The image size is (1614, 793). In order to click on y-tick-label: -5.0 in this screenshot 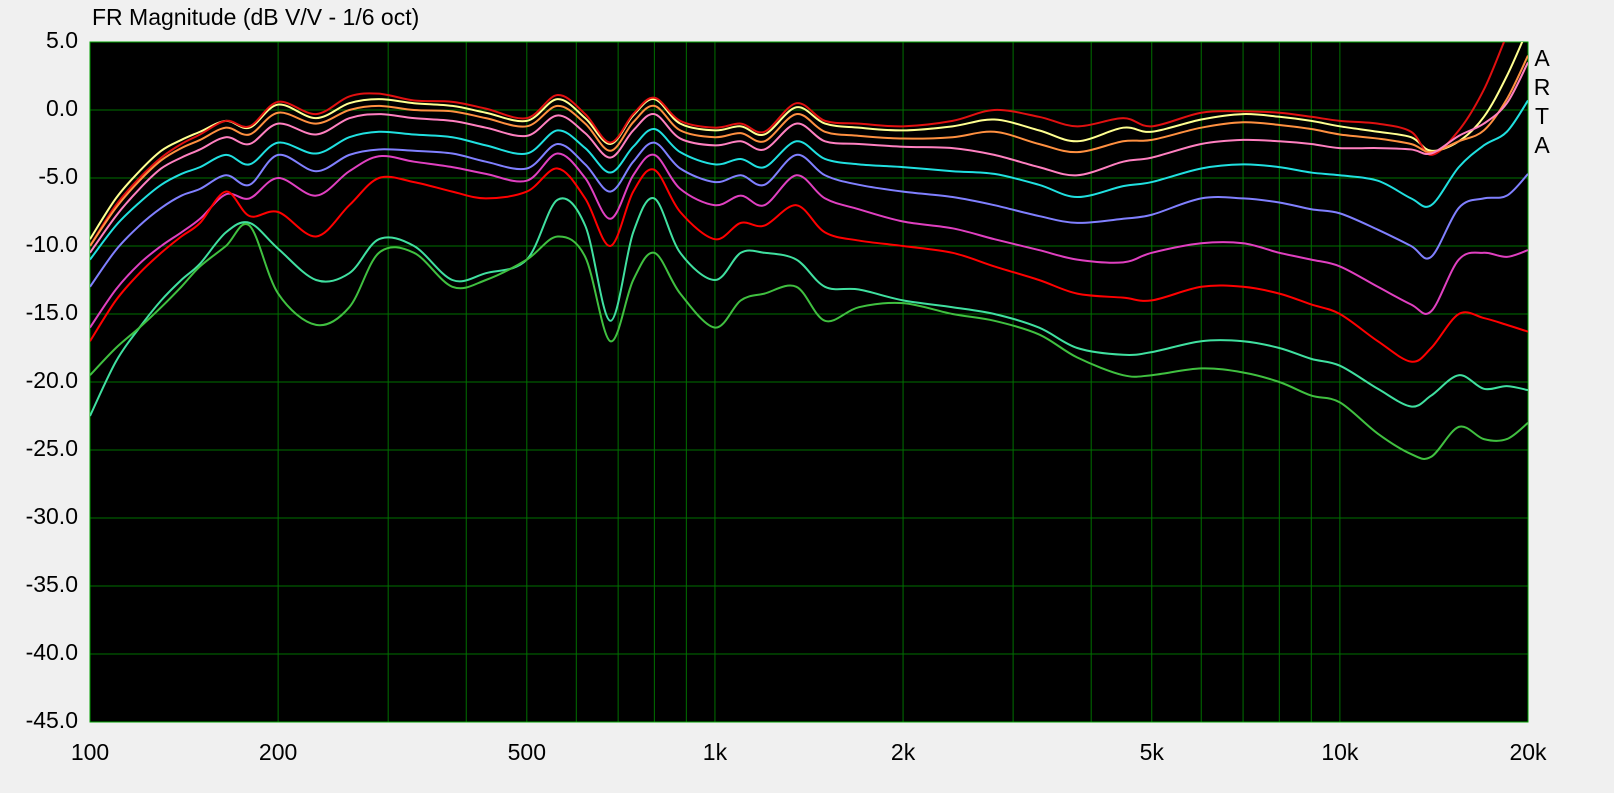, I will do `click(58, 176)`.